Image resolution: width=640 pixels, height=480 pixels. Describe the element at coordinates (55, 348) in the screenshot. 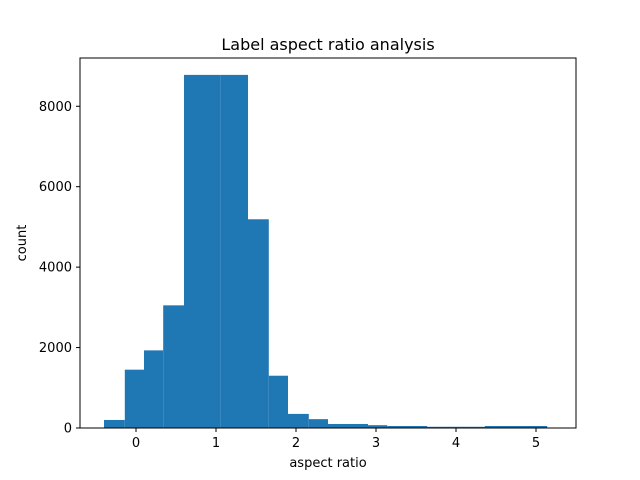

I see `y-tick-label-1: 2000` at that location.